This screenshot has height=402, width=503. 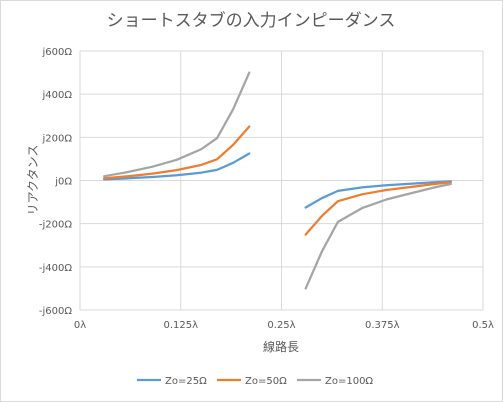 What do you see at coordinates (56, 138) in the screenshot?
I see `y-tick-label: j200Ω` at bounding box center [56, 138].